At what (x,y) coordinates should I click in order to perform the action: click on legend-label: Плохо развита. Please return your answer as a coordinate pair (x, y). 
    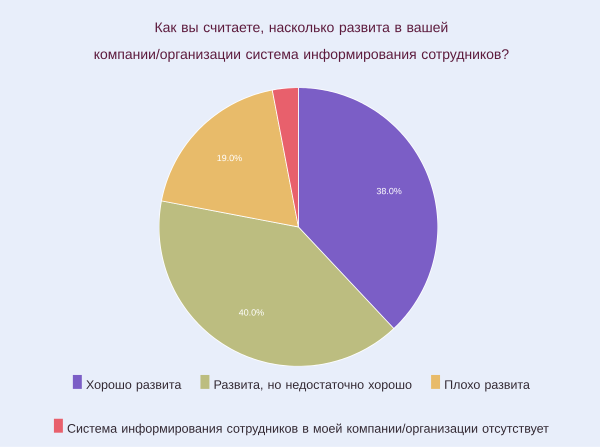
    Looking at the image, I should click on (487, 386).